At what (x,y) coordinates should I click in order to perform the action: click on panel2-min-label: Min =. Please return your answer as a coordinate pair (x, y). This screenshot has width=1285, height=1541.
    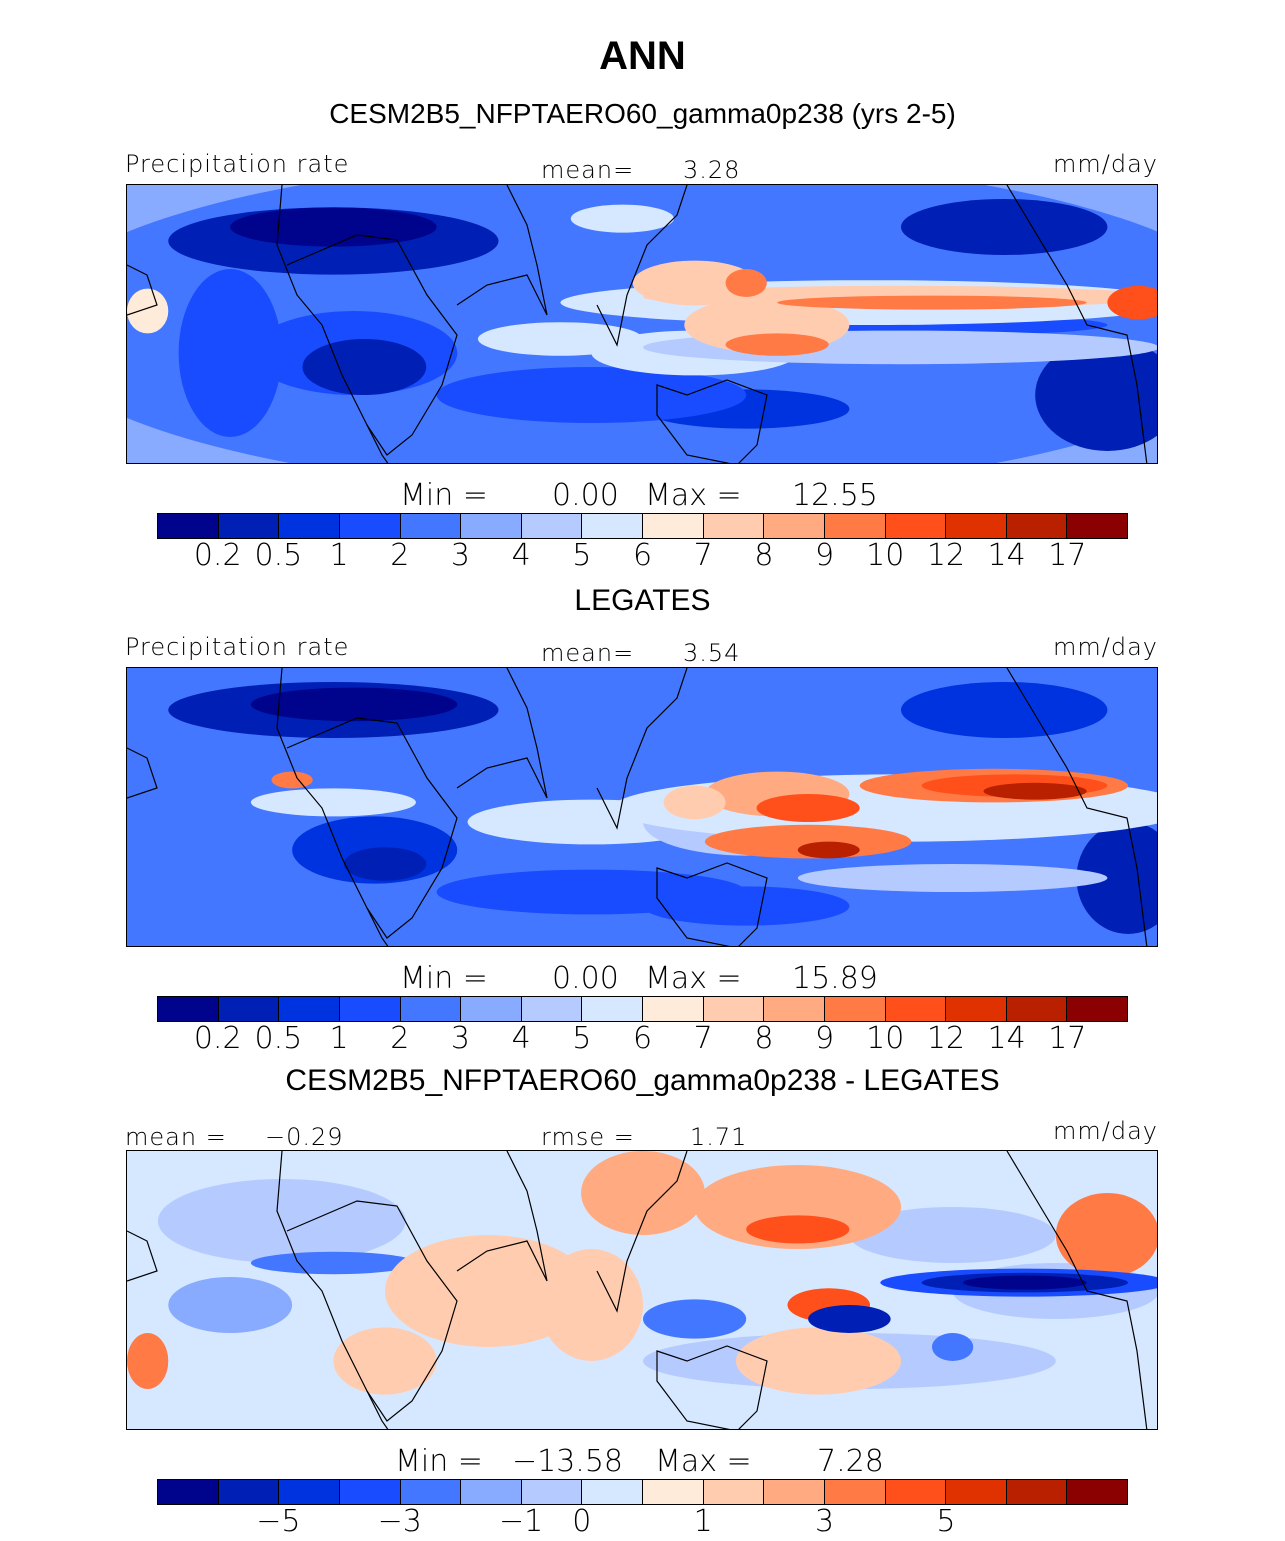
    Looking at the image, I should click on (444, 978).